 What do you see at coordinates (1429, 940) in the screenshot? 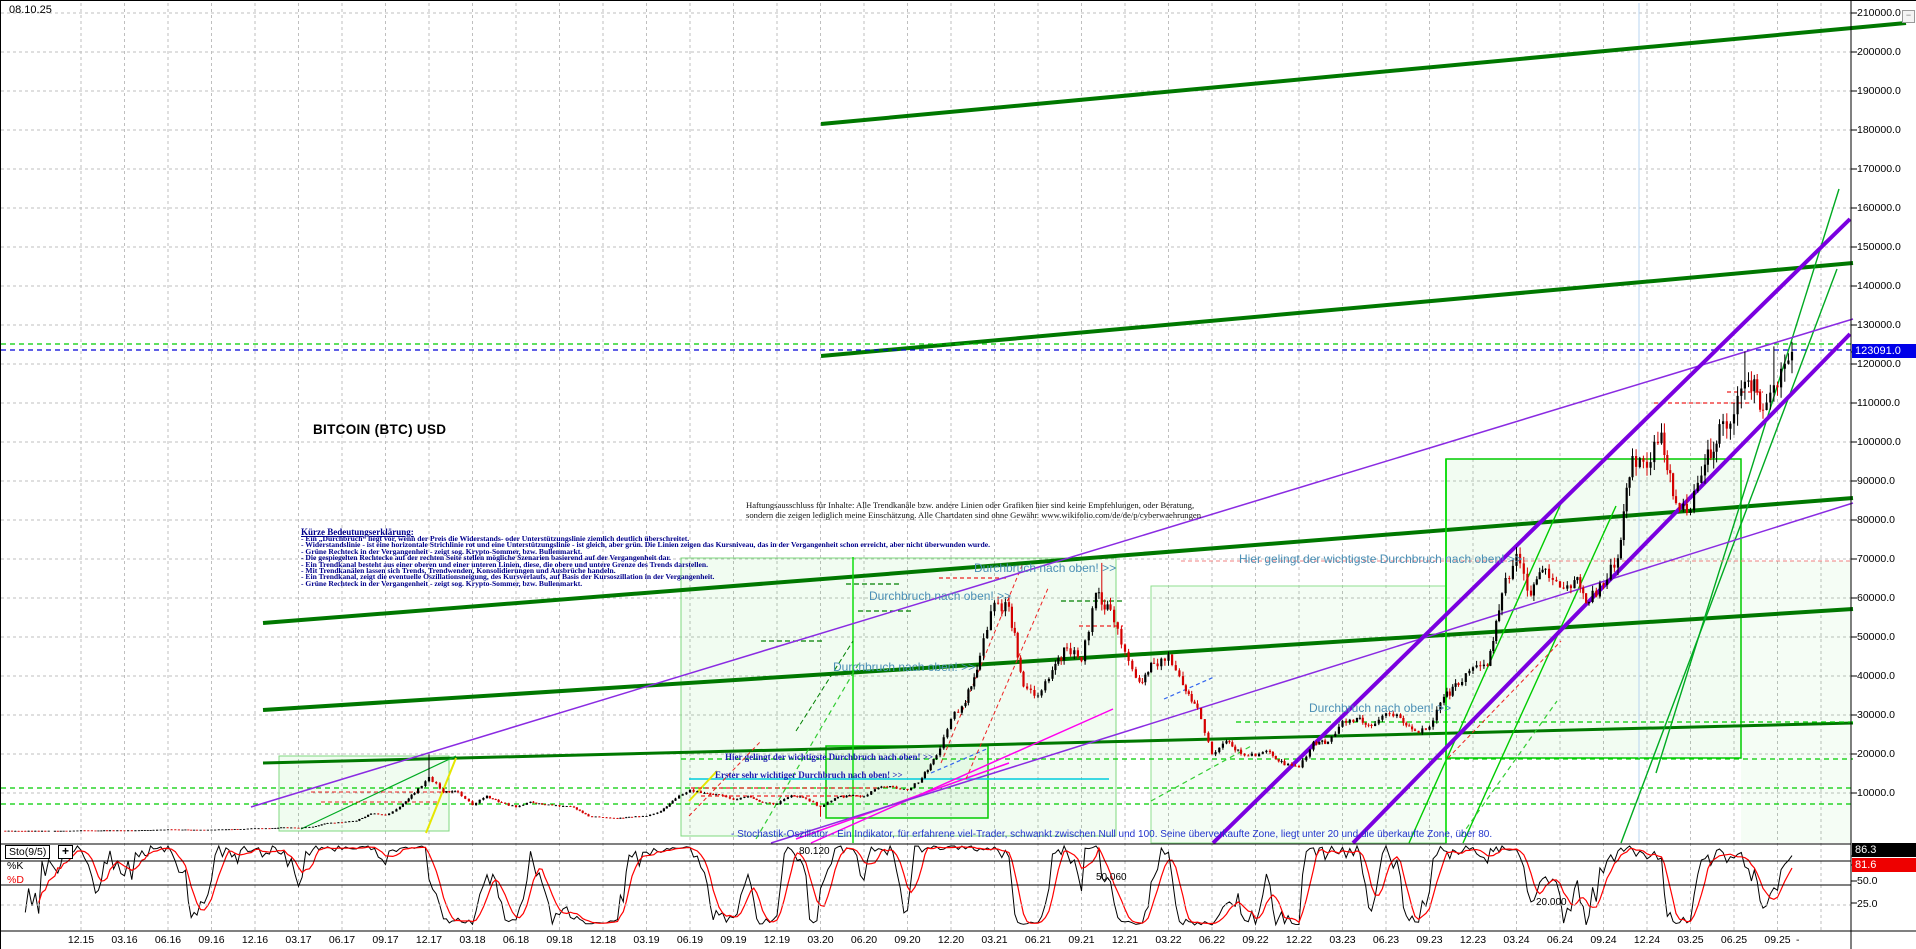
I see `time-axis-label: 09.23` at bounding box center [1429, 940].